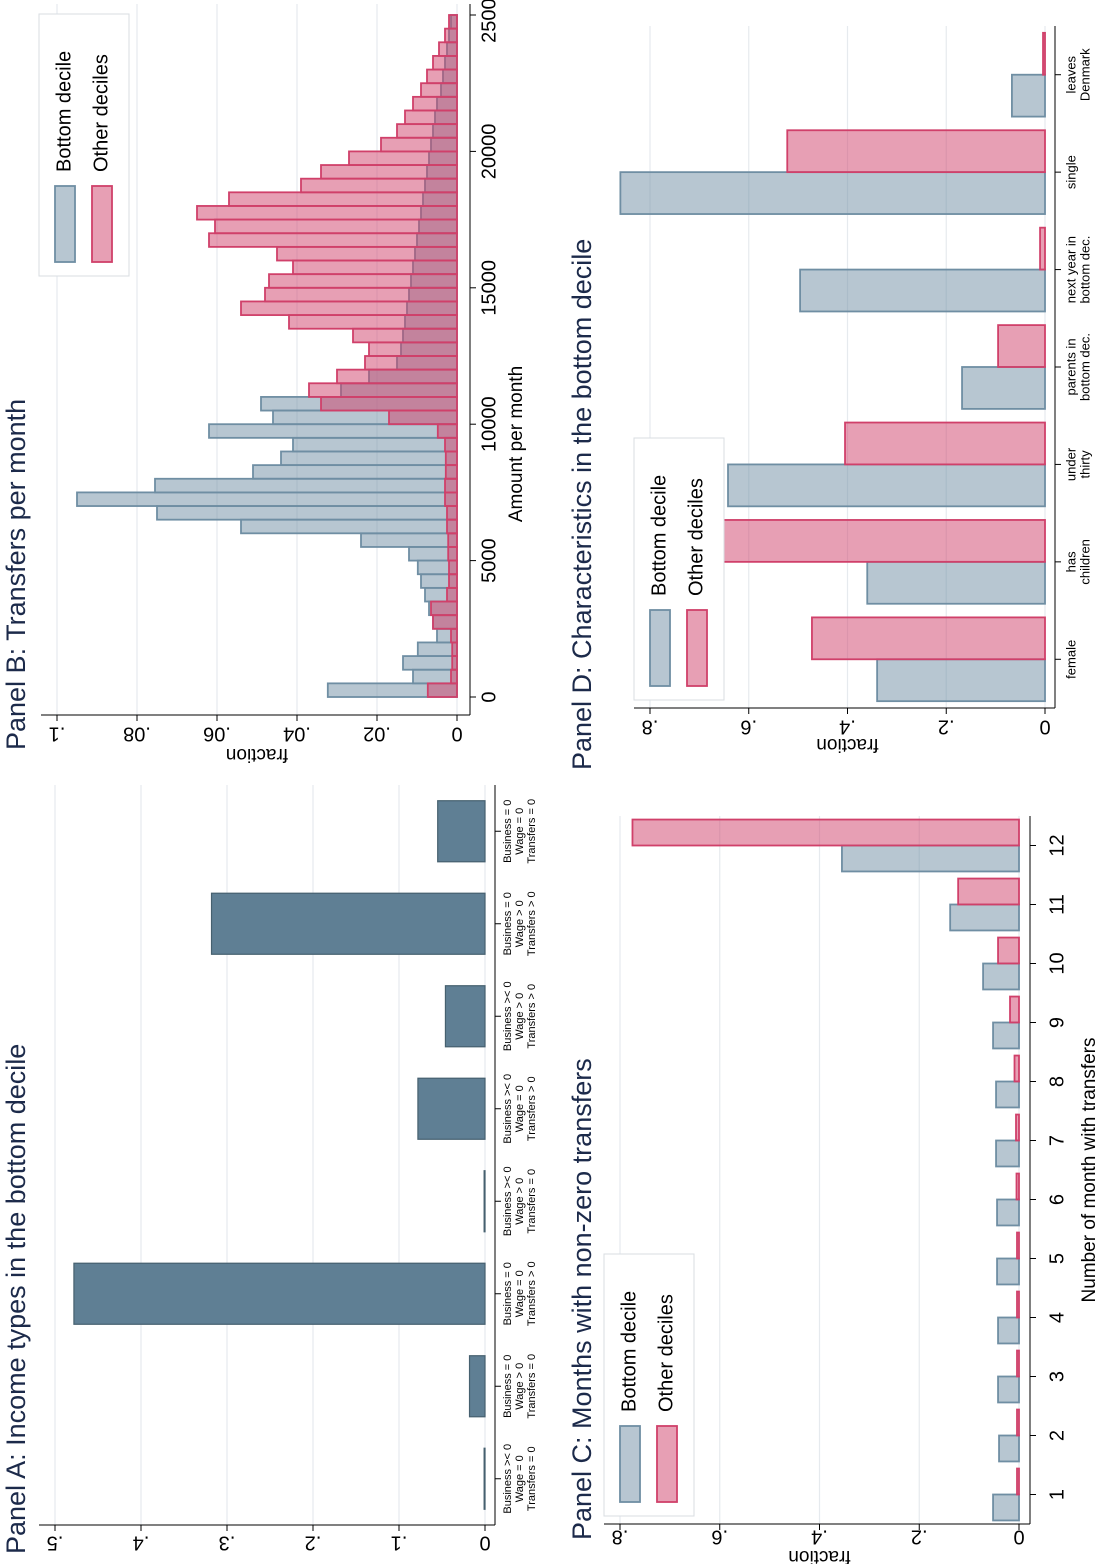  I want to click on x-tick-label: Wage = 0, so click(520, 1108).